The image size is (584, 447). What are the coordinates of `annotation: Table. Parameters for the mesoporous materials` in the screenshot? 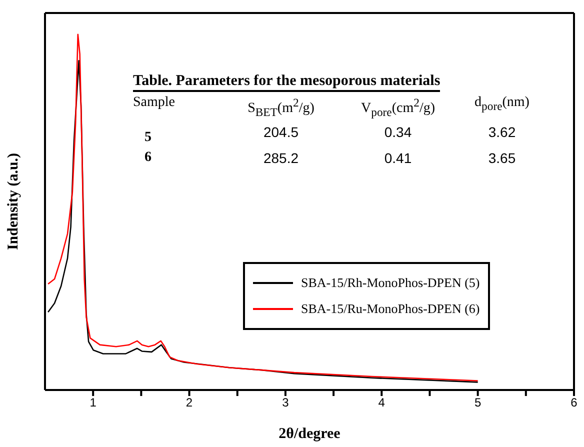 It's located at (286, 81).